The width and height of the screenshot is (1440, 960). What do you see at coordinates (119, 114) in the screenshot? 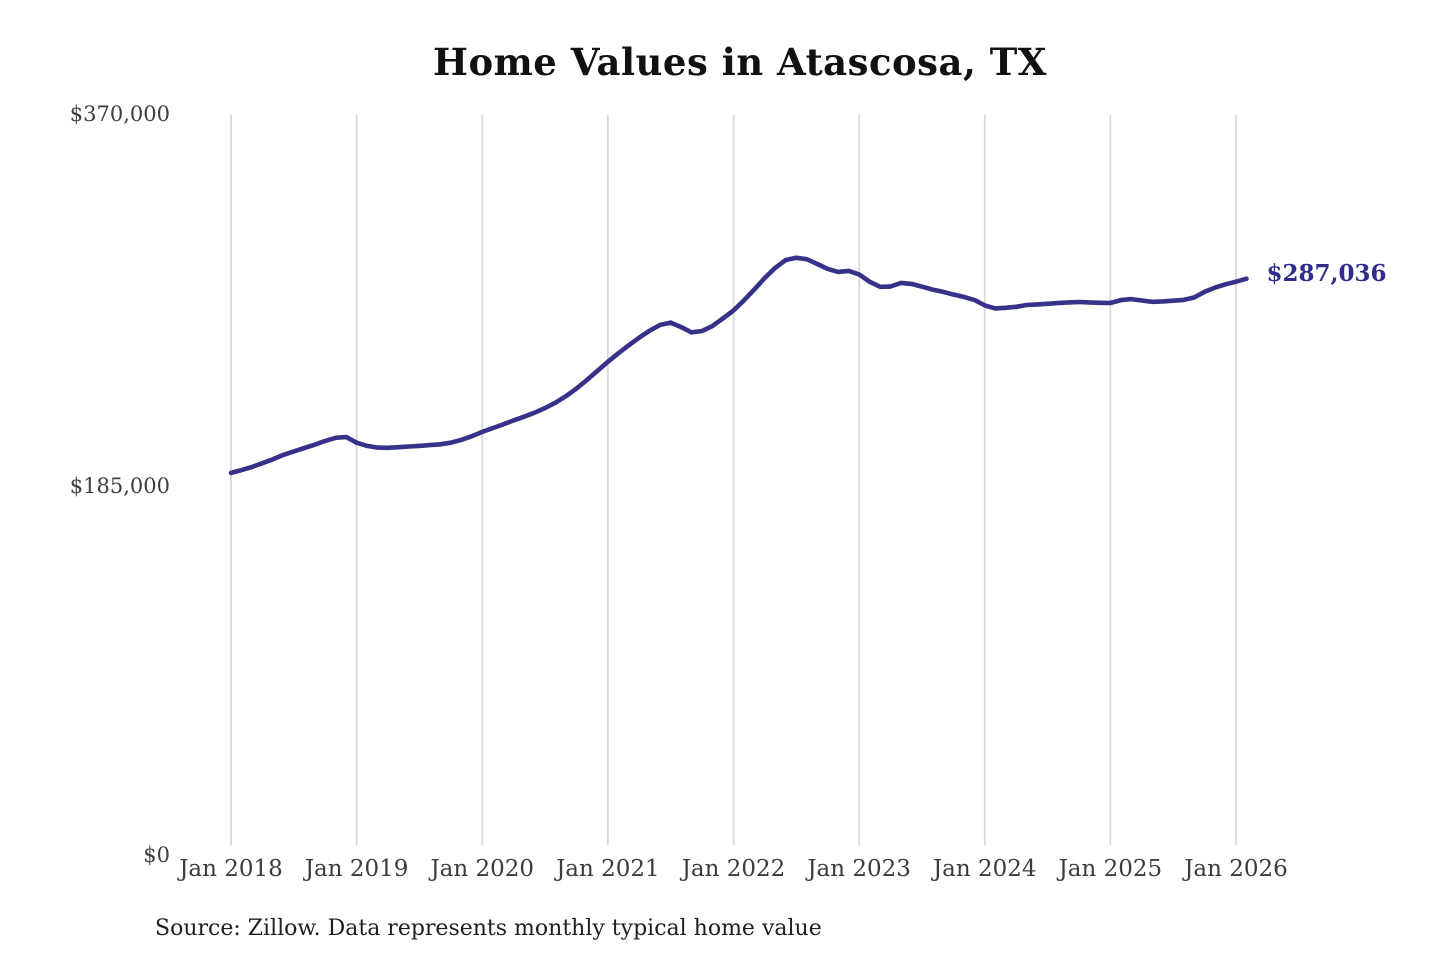
I see `y-axis-label-370000: $370,000` at bounding box center [119, 114].